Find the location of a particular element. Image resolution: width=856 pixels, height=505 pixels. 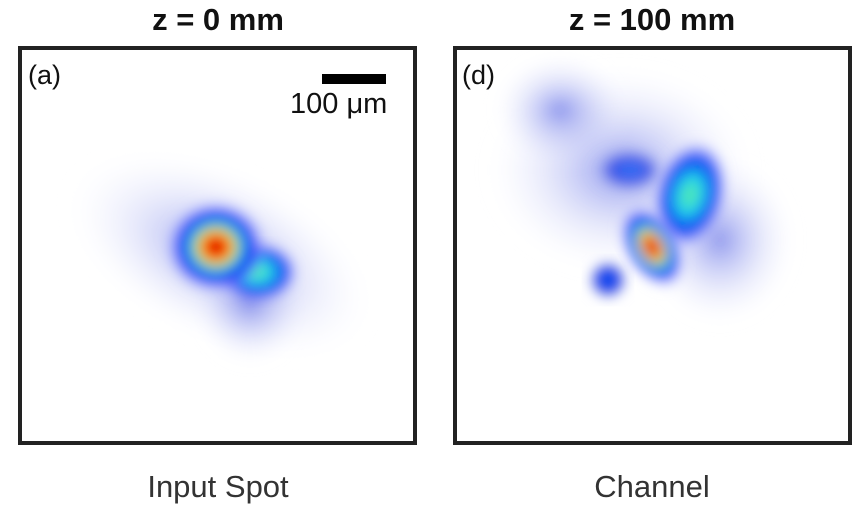

panel-caption: Channel is located at coordinates (651, 486).